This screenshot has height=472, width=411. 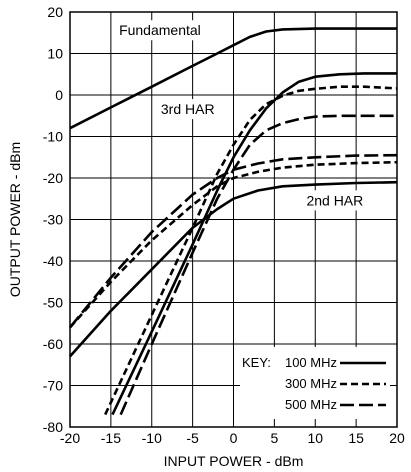 I want to click on legend: KEY: 100 MHz 300 MHz 500 MHz, so click(x=315, y=383).